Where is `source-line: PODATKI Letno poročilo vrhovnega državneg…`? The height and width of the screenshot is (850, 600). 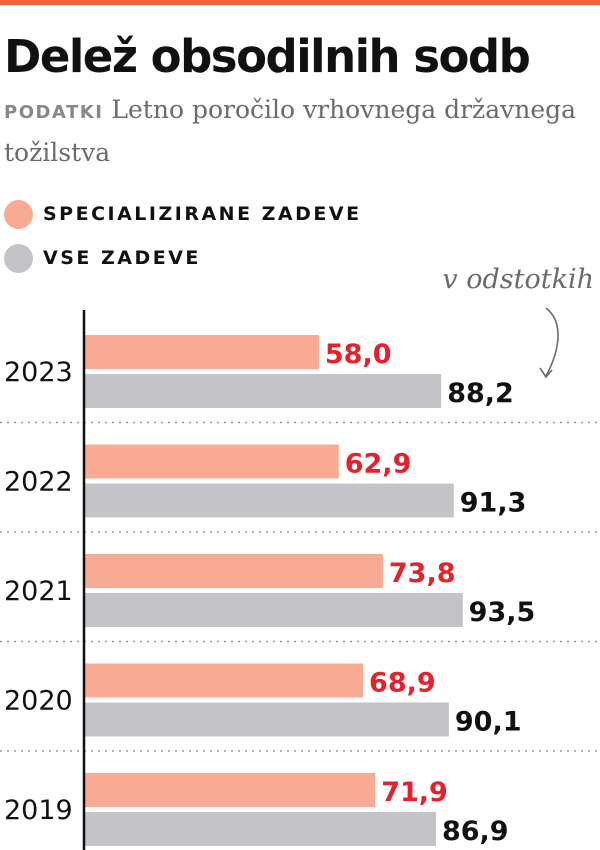
source-line: PODATKI Letno poročilo vrhovnega državneg… is located at coordinates (294, 131).